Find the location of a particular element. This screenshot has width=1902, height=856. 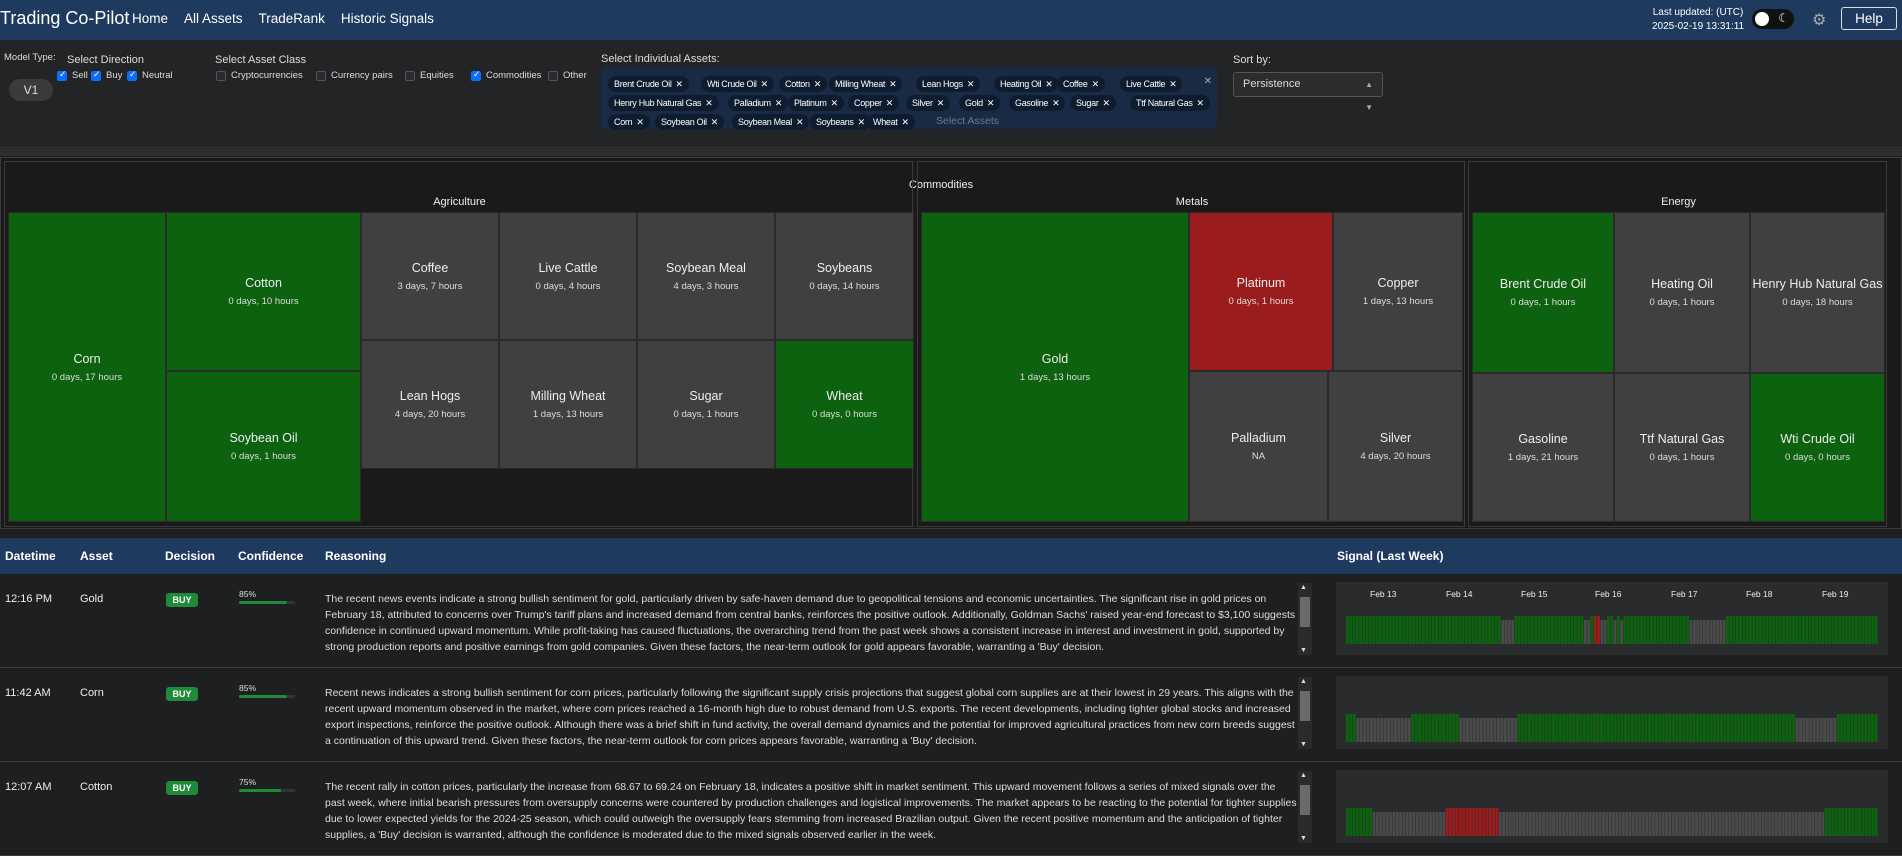

treemap-cell: Coffee 3 days, 7 hours is located at coordinates (430, 276).